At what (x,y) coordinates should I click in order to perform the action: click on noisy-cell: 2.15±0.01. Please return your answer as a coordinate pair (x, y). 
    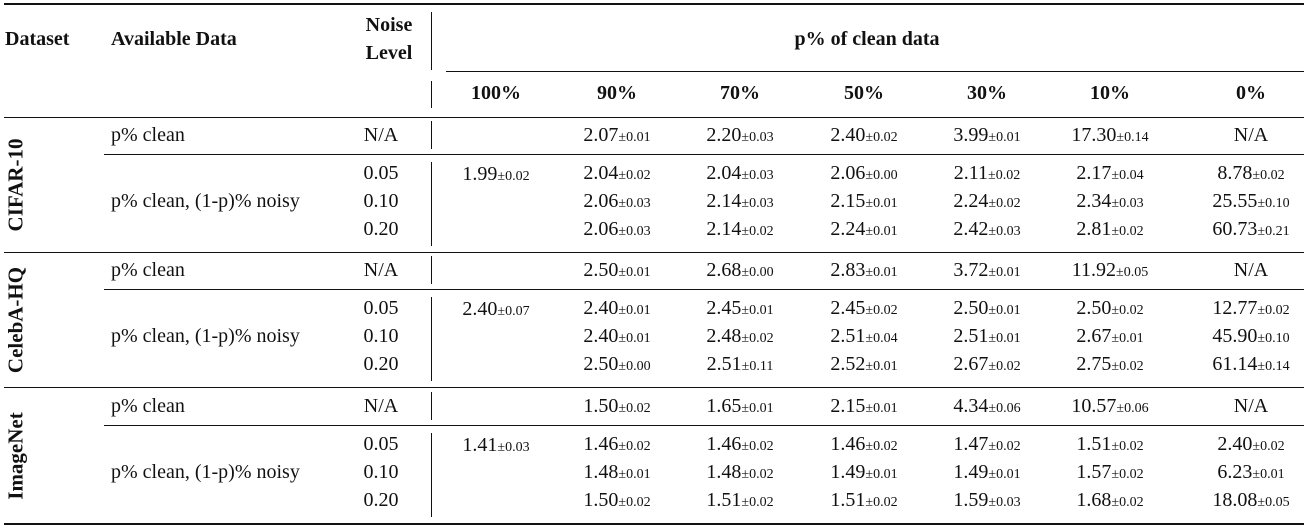
    Looking at the image, I should click on (863, 202).